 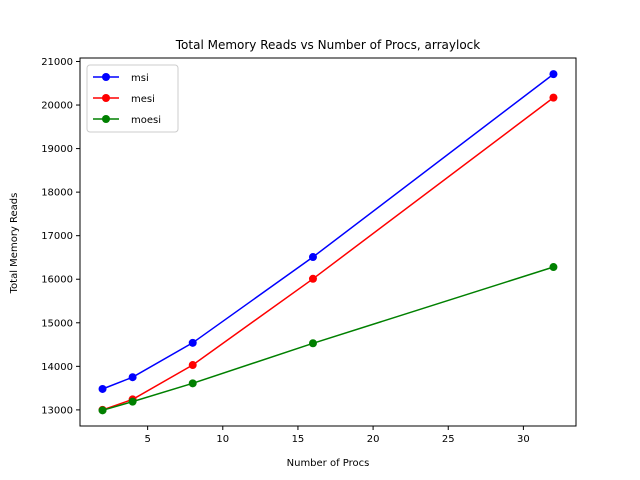 What do you see at coordinates (57, 410) in the screenshot?
I see `y-tick-label: 13000` at bounding box center [57, 410].